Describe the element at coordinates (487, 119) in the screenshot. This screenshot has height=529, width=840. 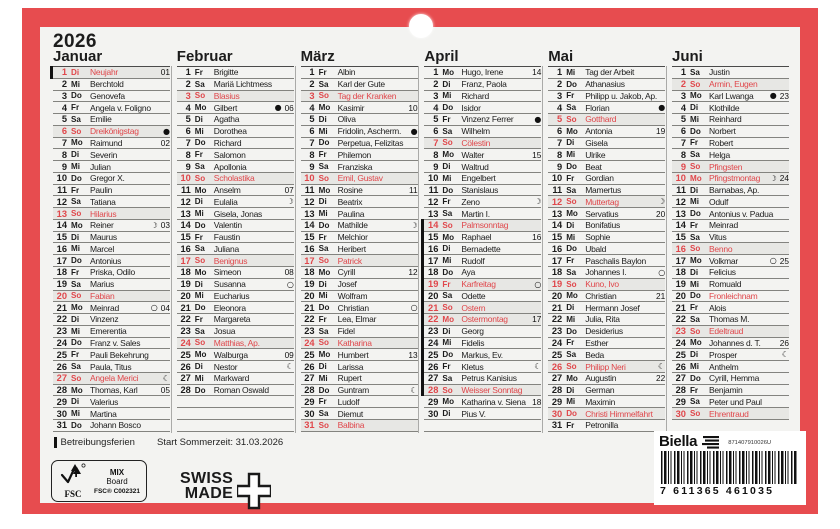
I see `day-name: Vinzenz Ferrer` at that location.